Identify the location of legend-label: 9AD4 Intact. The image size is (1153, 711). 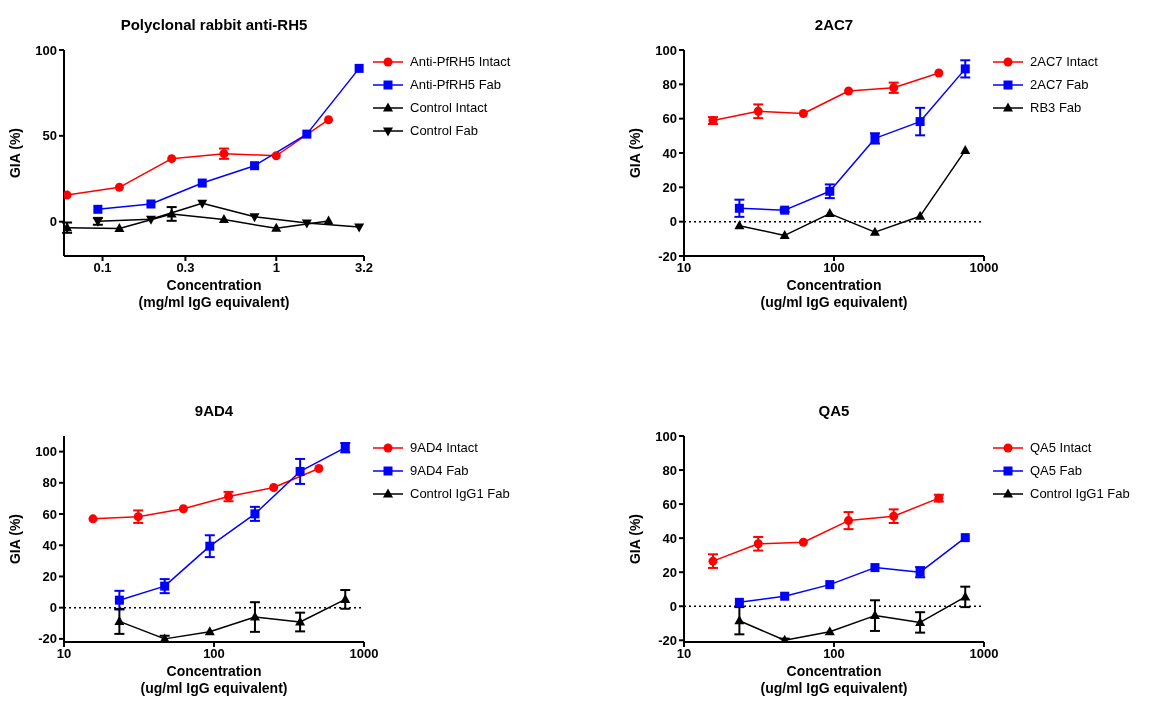
(444, 447).